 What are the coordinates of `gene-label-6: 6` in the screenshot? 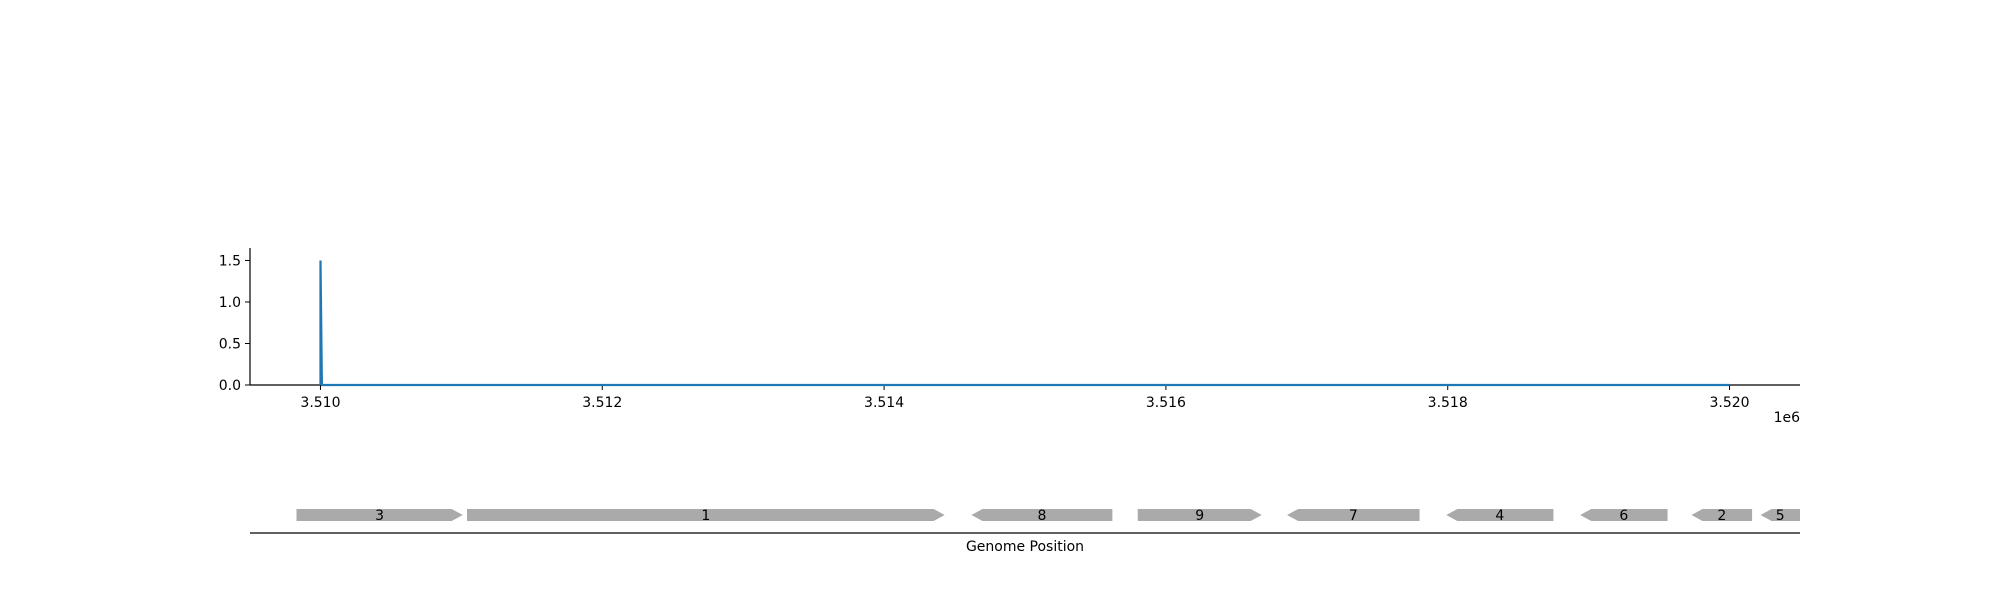 It's located at (1623, 516).